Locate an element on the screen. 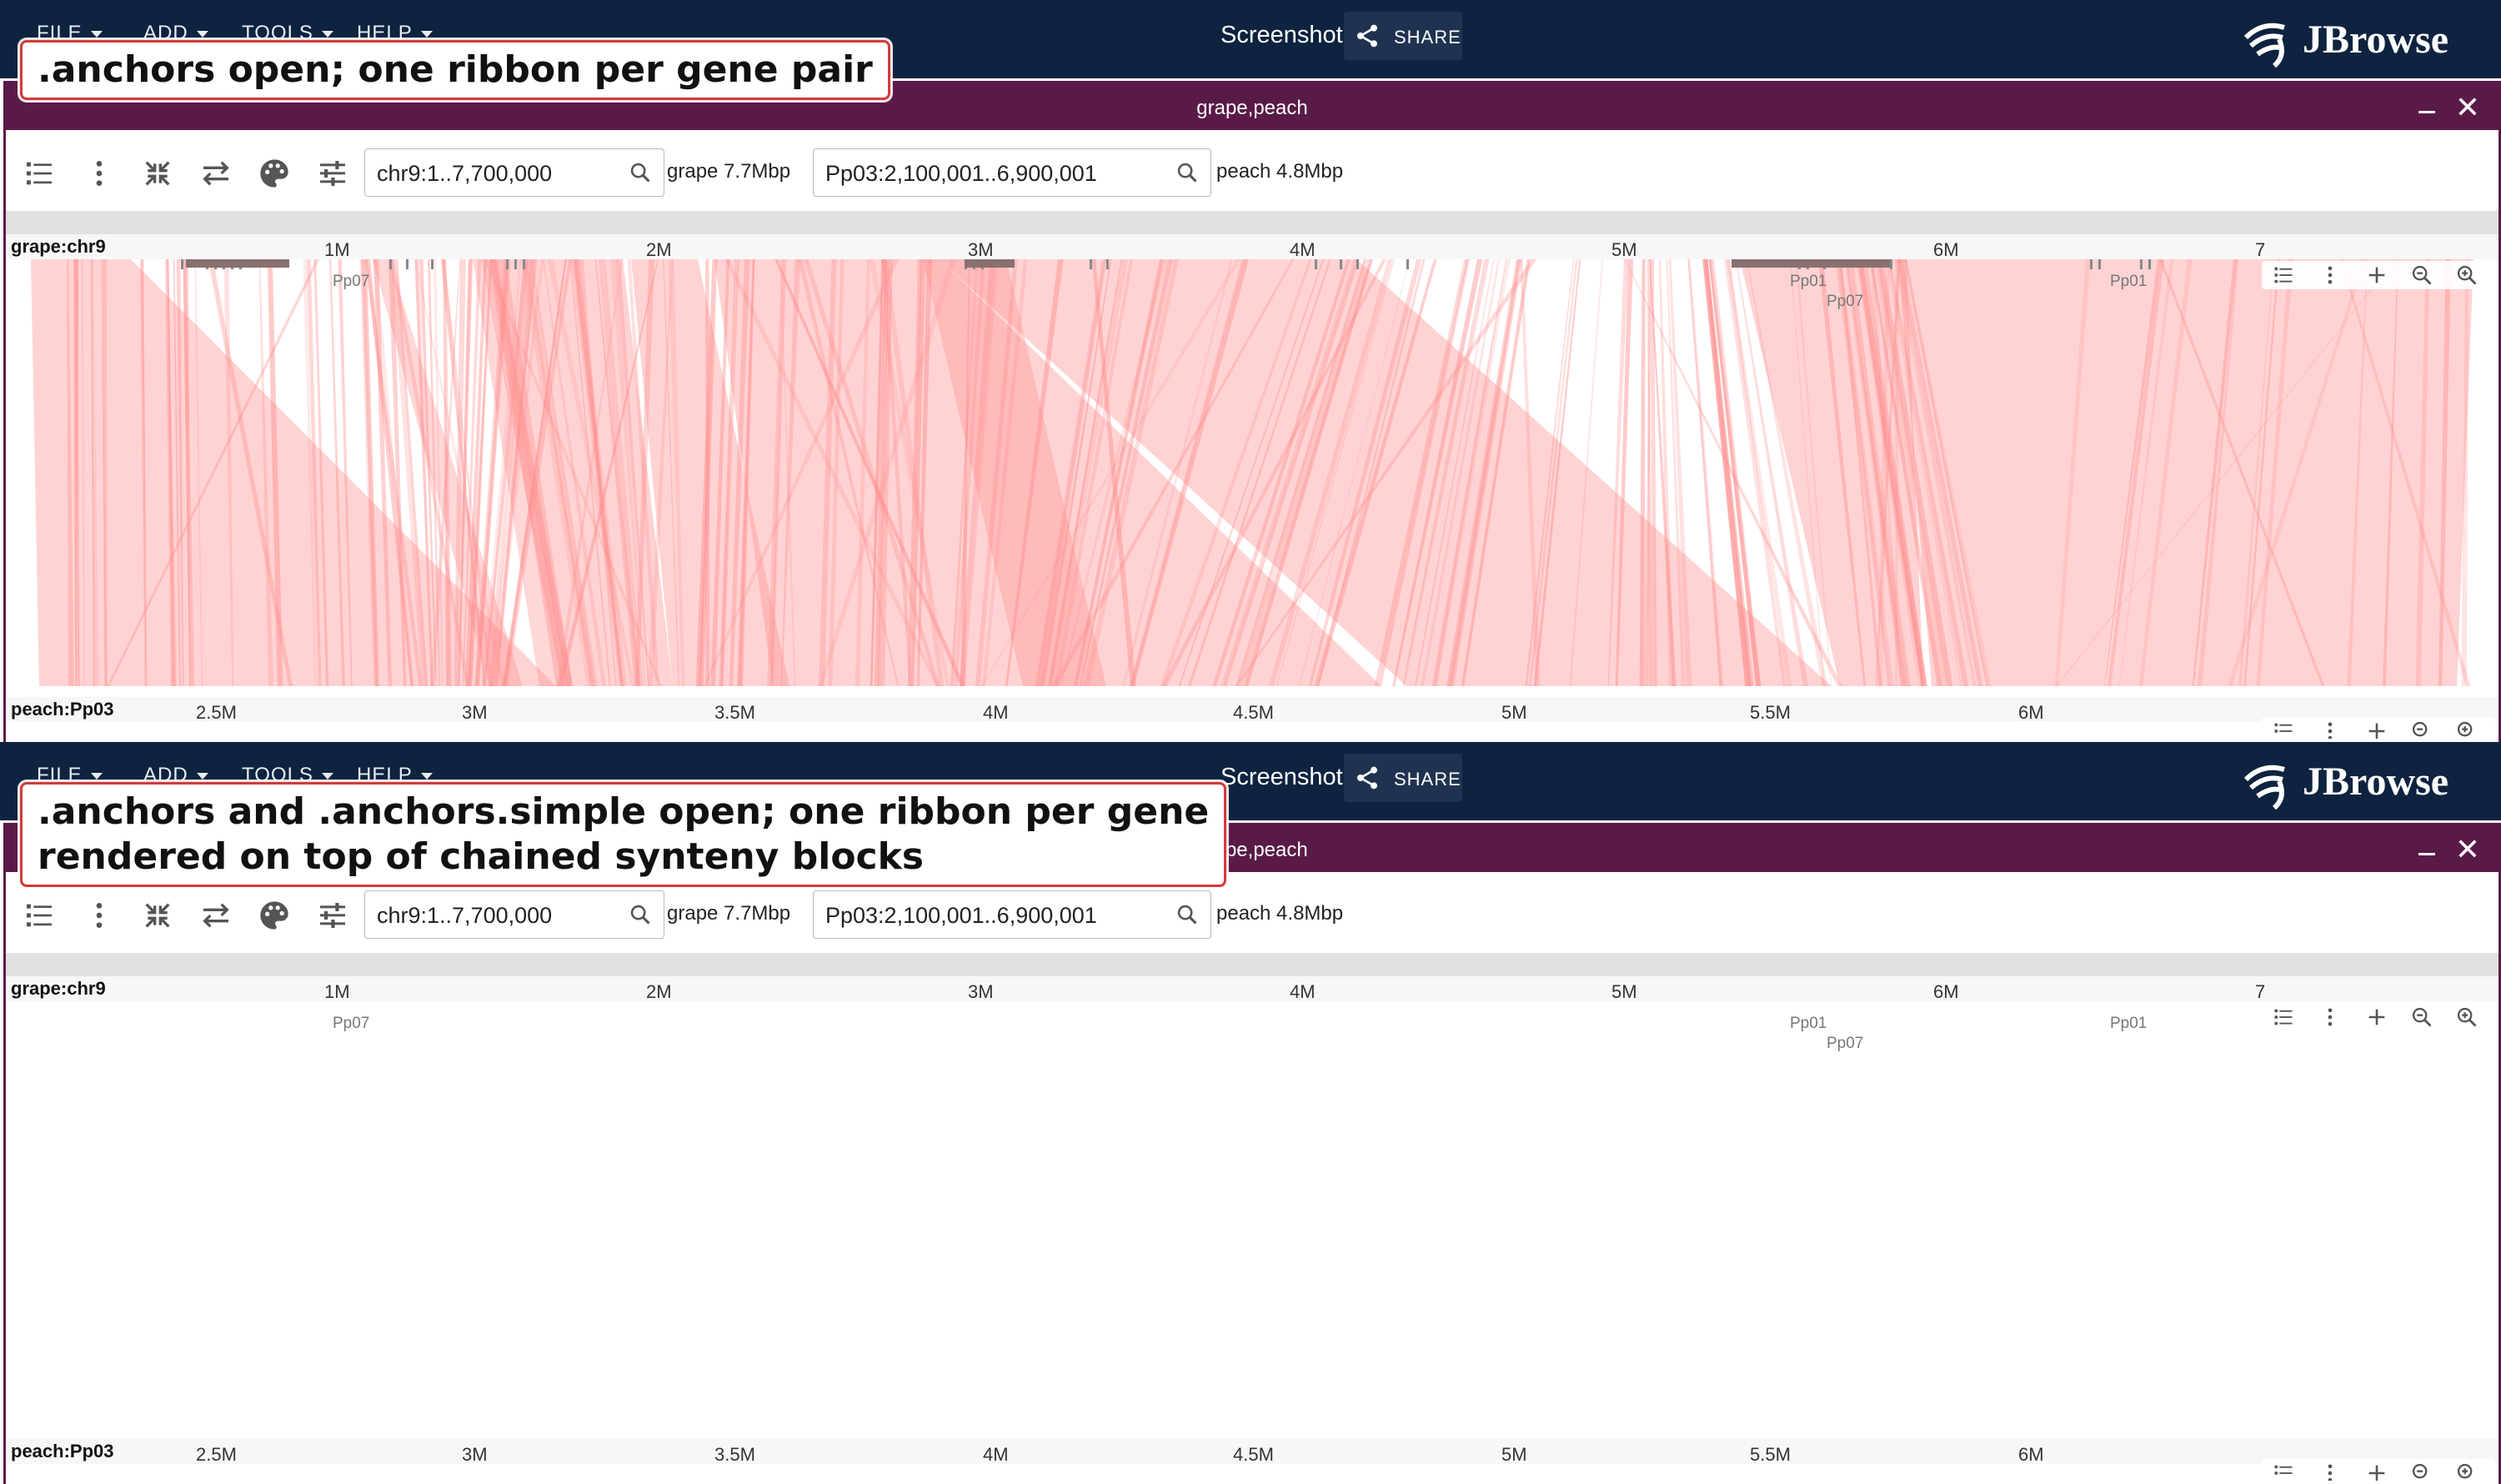  palette-icon is located at coordinates (275, 915).